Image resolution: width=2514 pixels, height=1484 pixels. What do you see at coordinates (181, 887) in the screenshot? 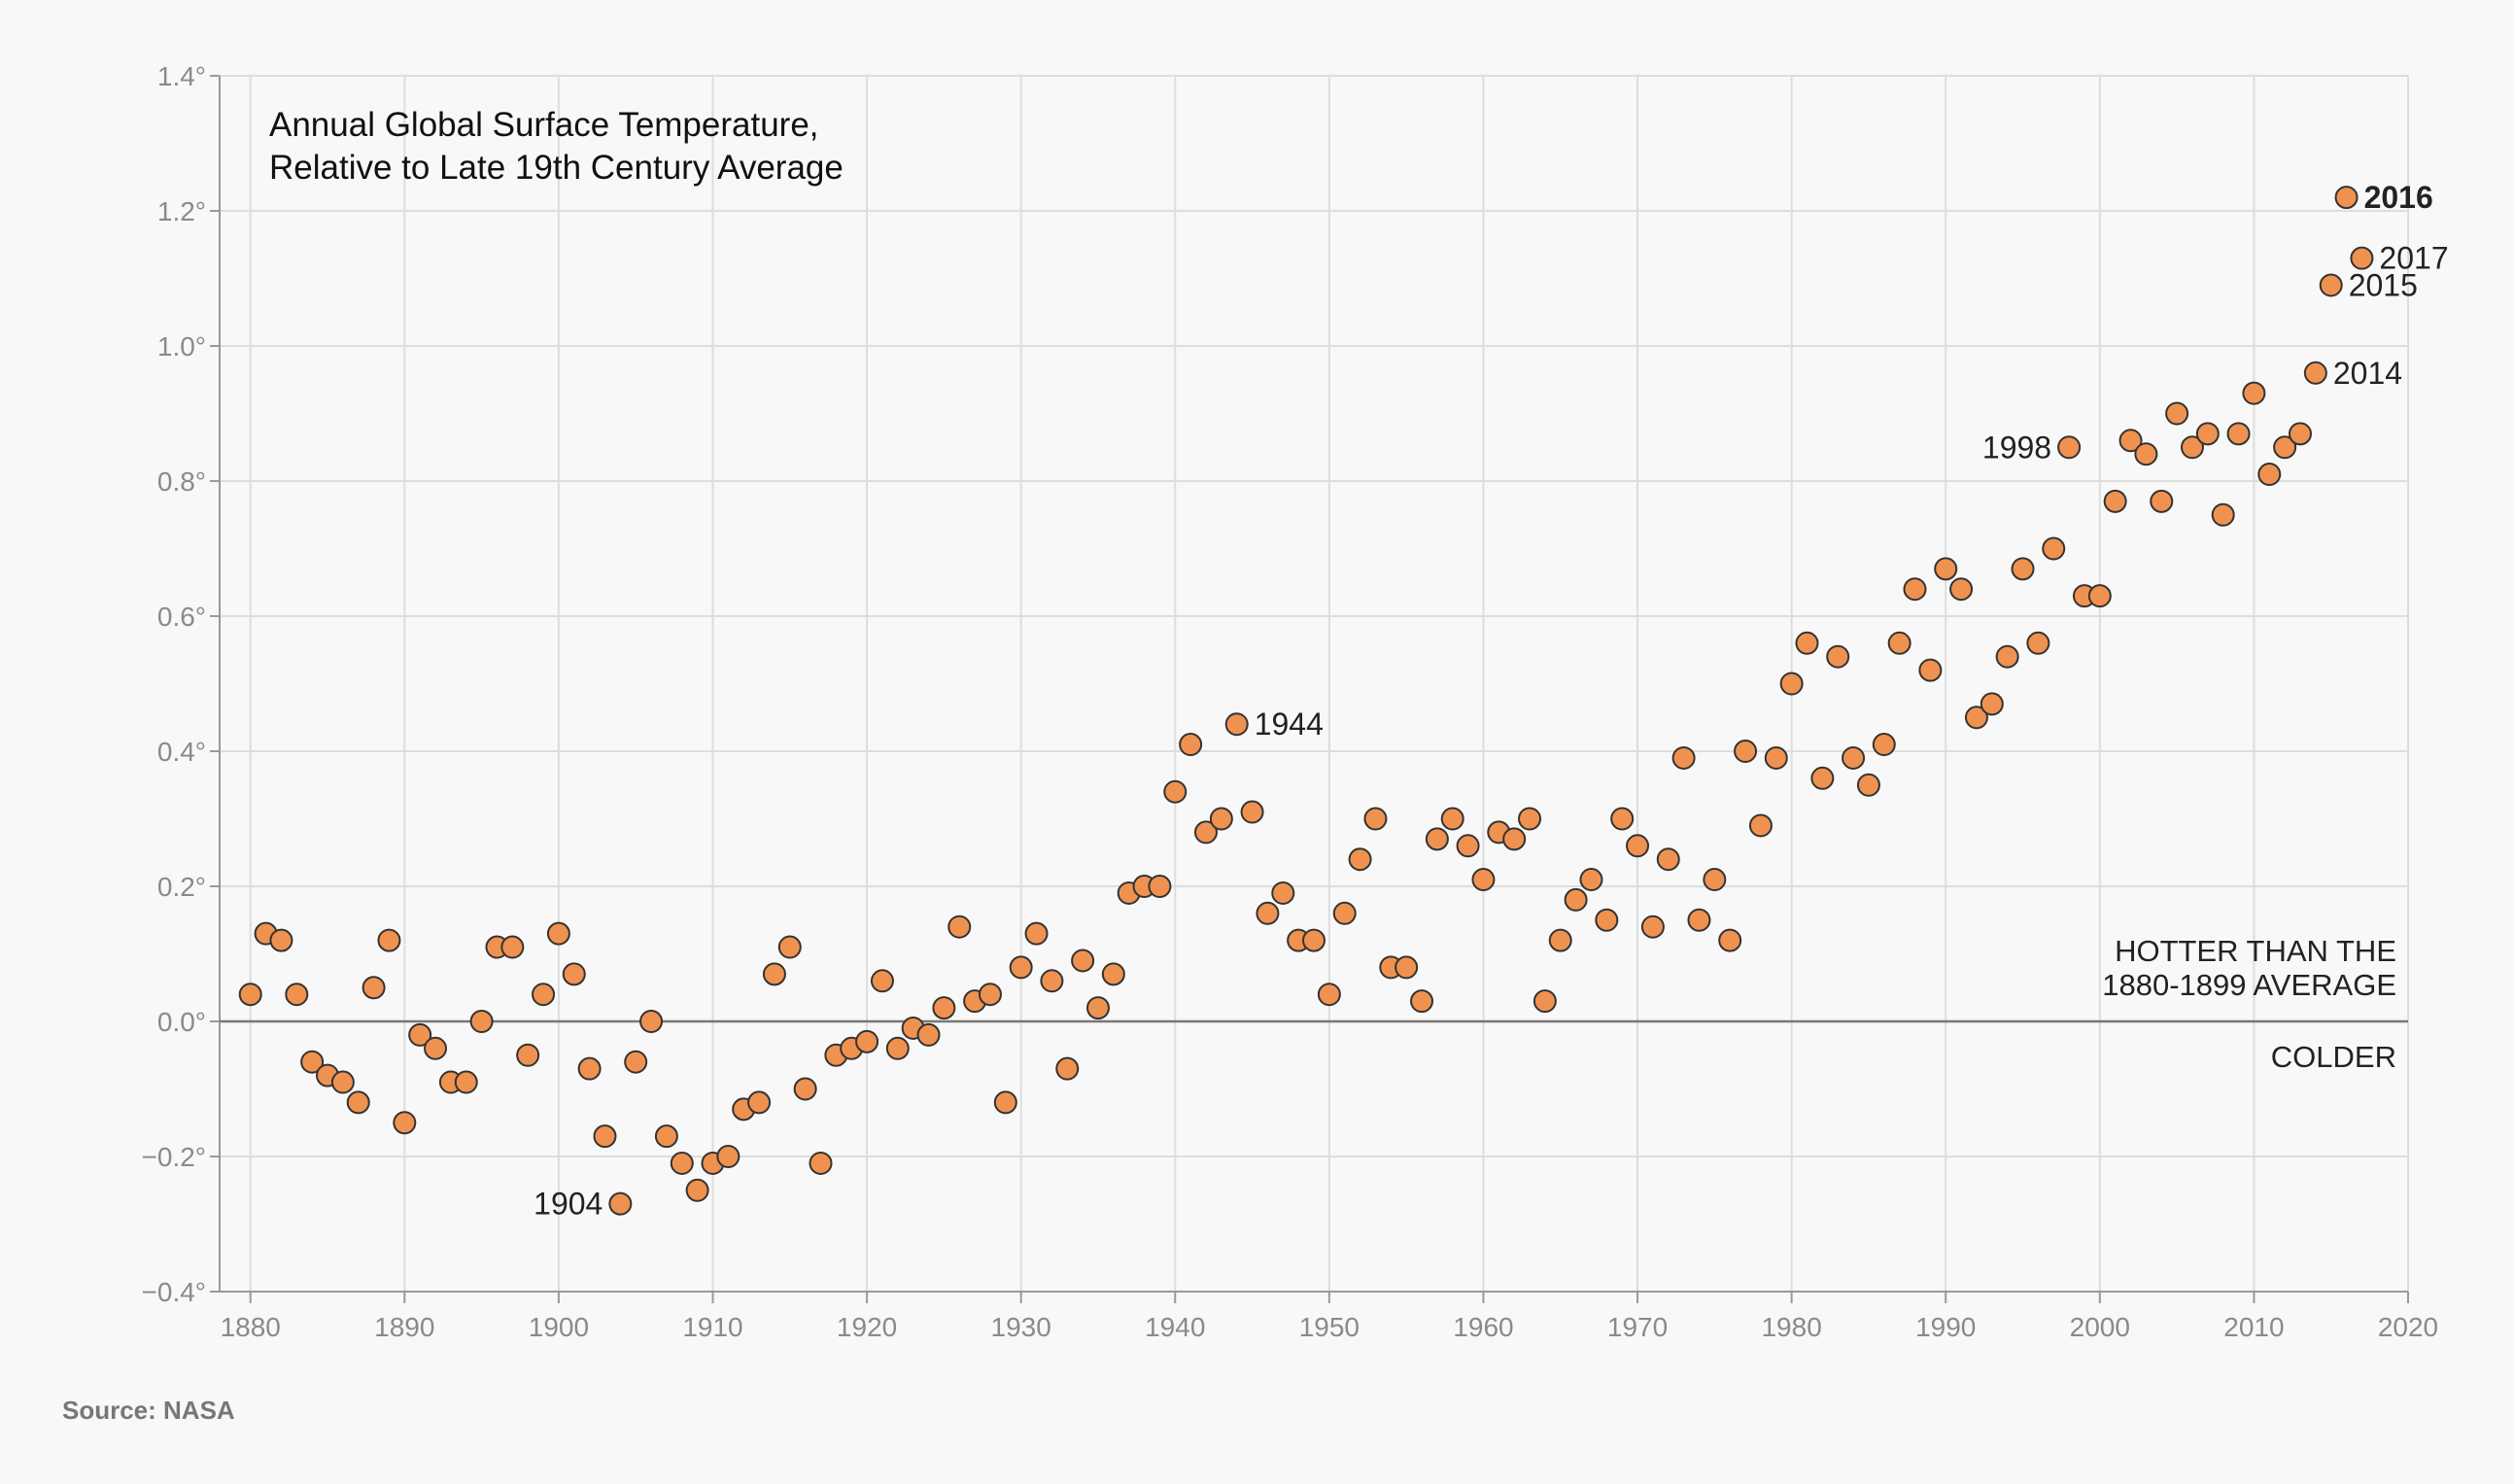
I see `y-tick-label: 0.2°` at bounding box center [181, 887].